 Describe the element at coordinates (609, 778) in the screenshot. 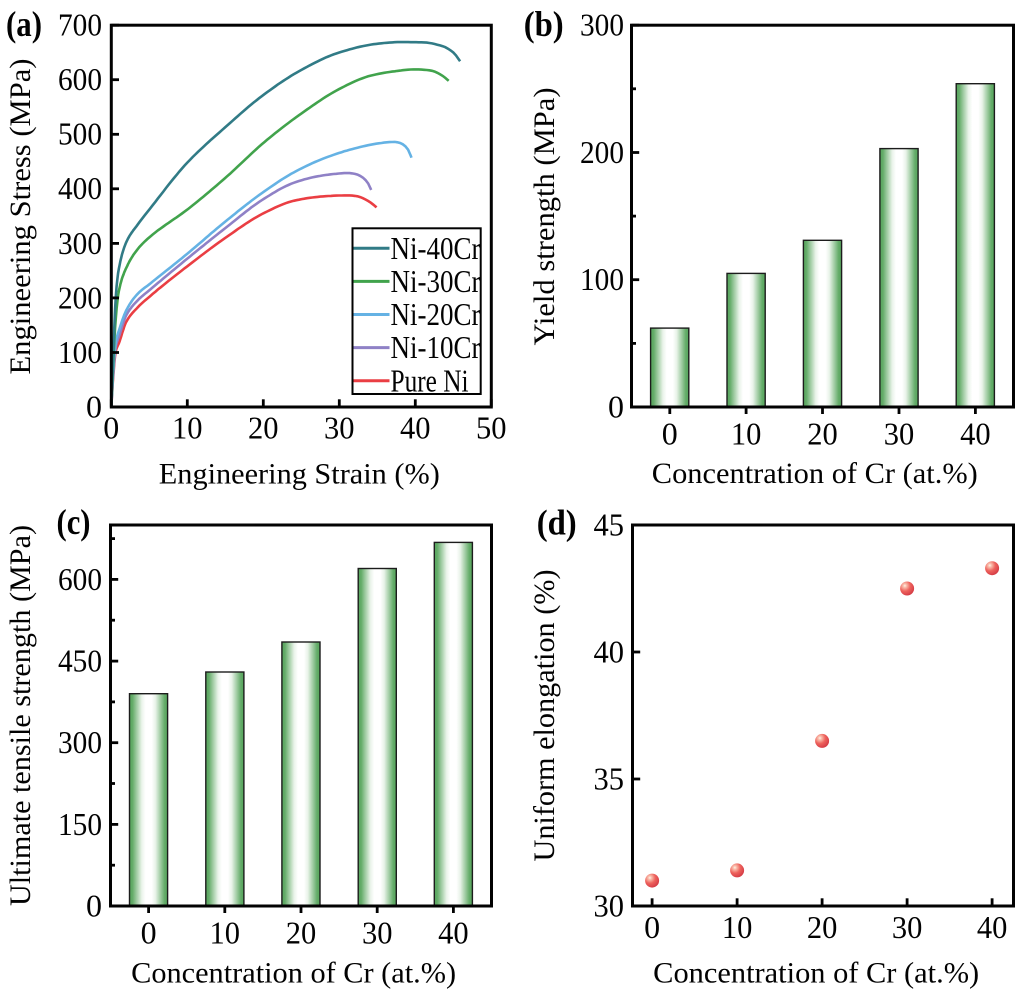

I see `svg-text: 35` at that location.